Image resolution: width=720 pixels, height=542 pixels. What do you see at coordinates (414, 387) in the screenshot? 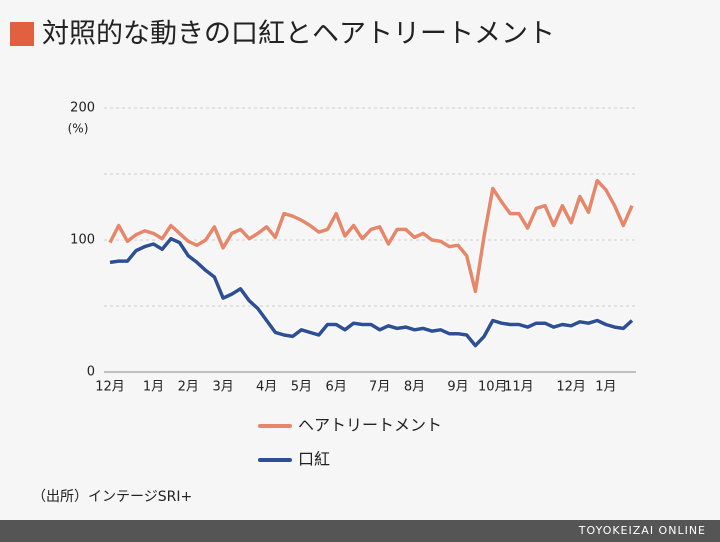
I see `x-tick-label: 8月` at bounding box center [414, 387].